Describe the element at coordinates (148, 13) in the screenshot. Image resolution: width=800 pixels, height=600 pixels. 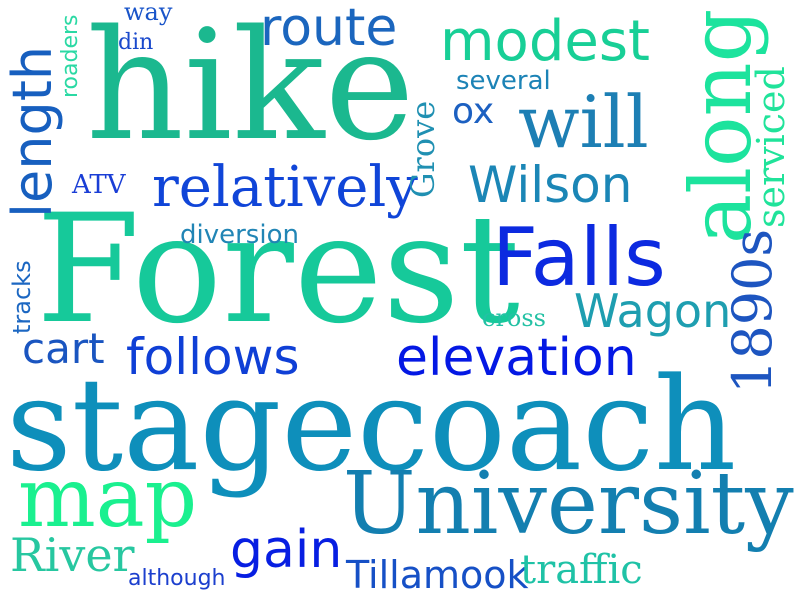
I see `word-way: way` at that location.